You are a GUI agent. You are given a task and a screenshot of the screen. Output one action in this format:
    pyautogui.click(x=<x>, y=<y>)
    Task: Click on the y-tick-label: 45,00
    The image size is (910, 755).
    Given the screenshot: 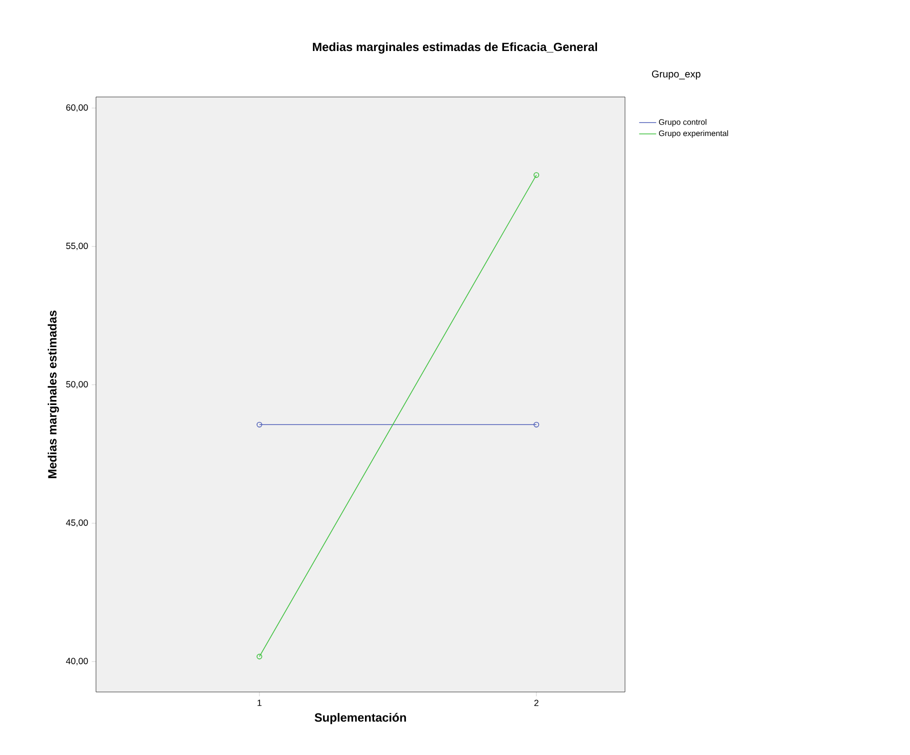 What is the action you would take?
    pyautogui.click(x=77, y=523)
    